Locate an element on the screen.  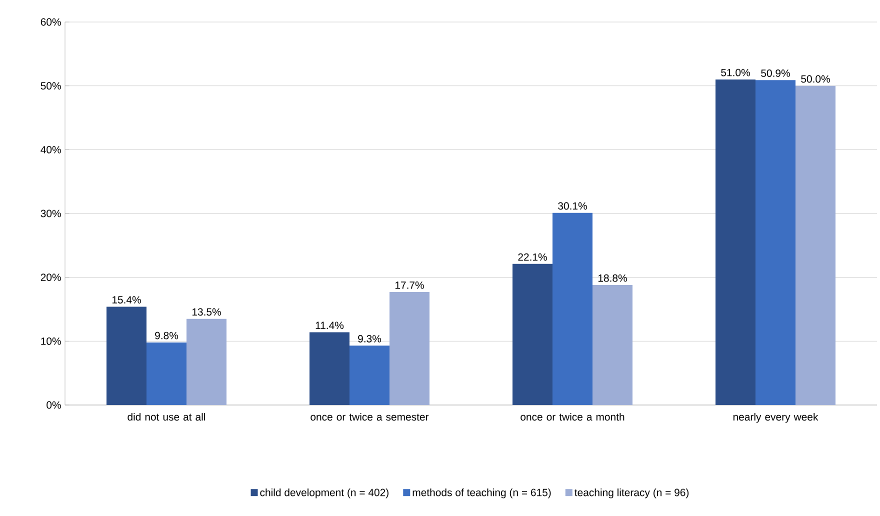
x-tick-label: nearly every week is located at coordinates (775, 417).